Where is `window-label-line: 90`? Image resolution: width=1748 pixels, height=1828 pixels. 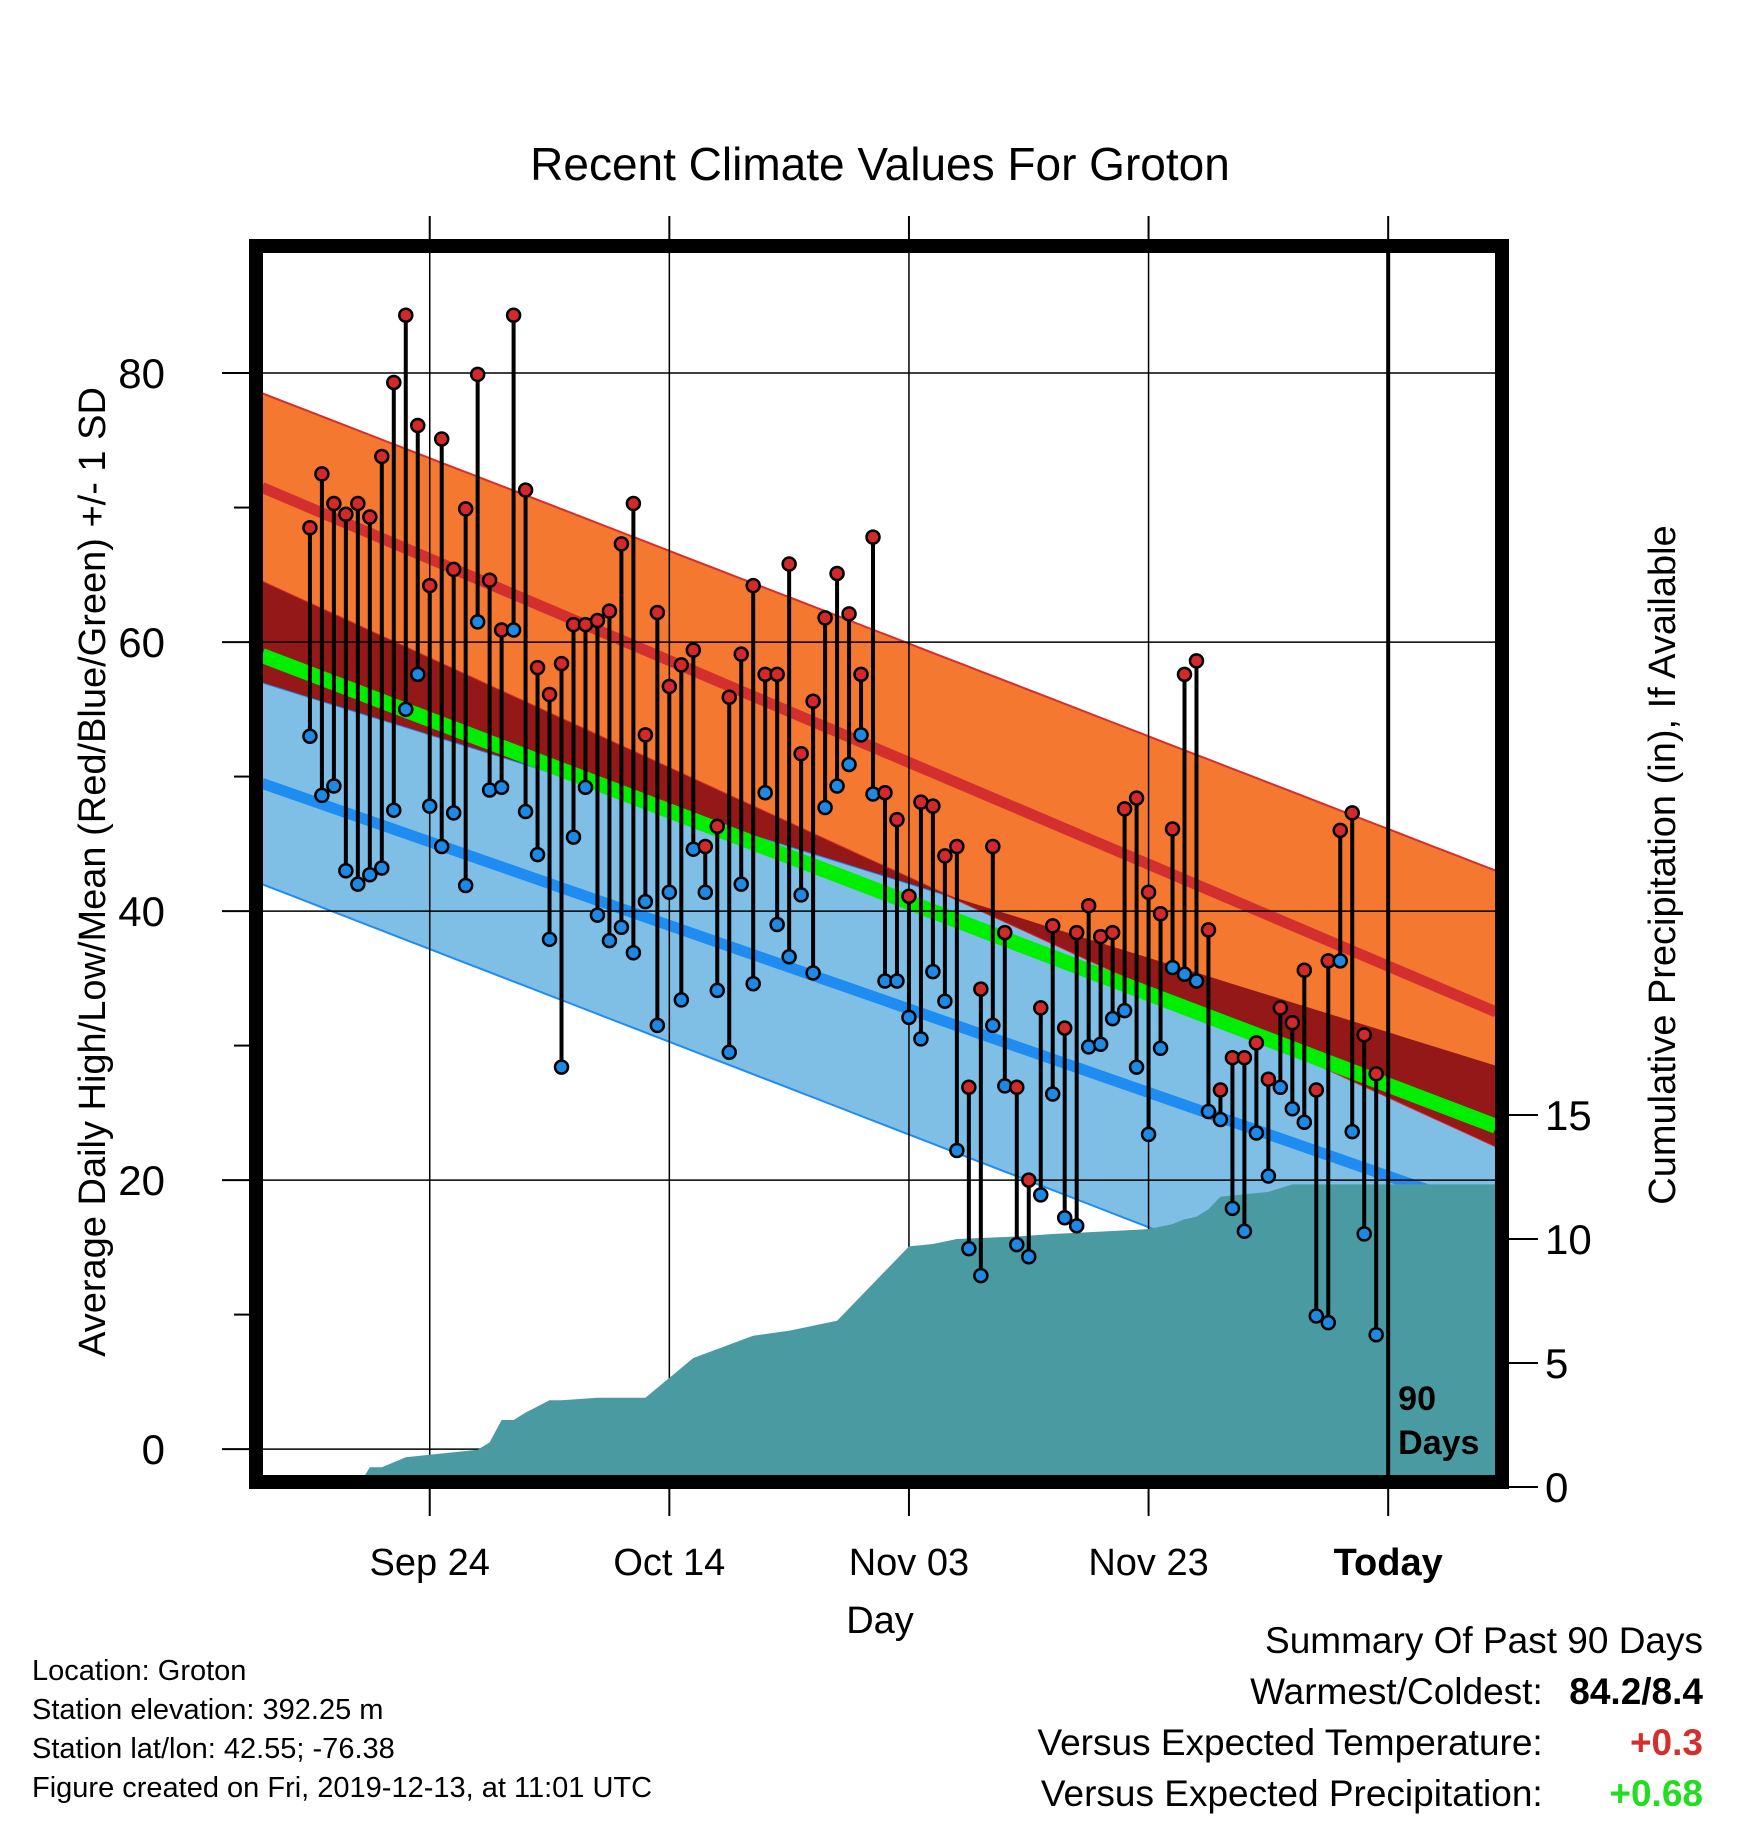
window-label-line: 90 is located at coordinates (1417, 1399).